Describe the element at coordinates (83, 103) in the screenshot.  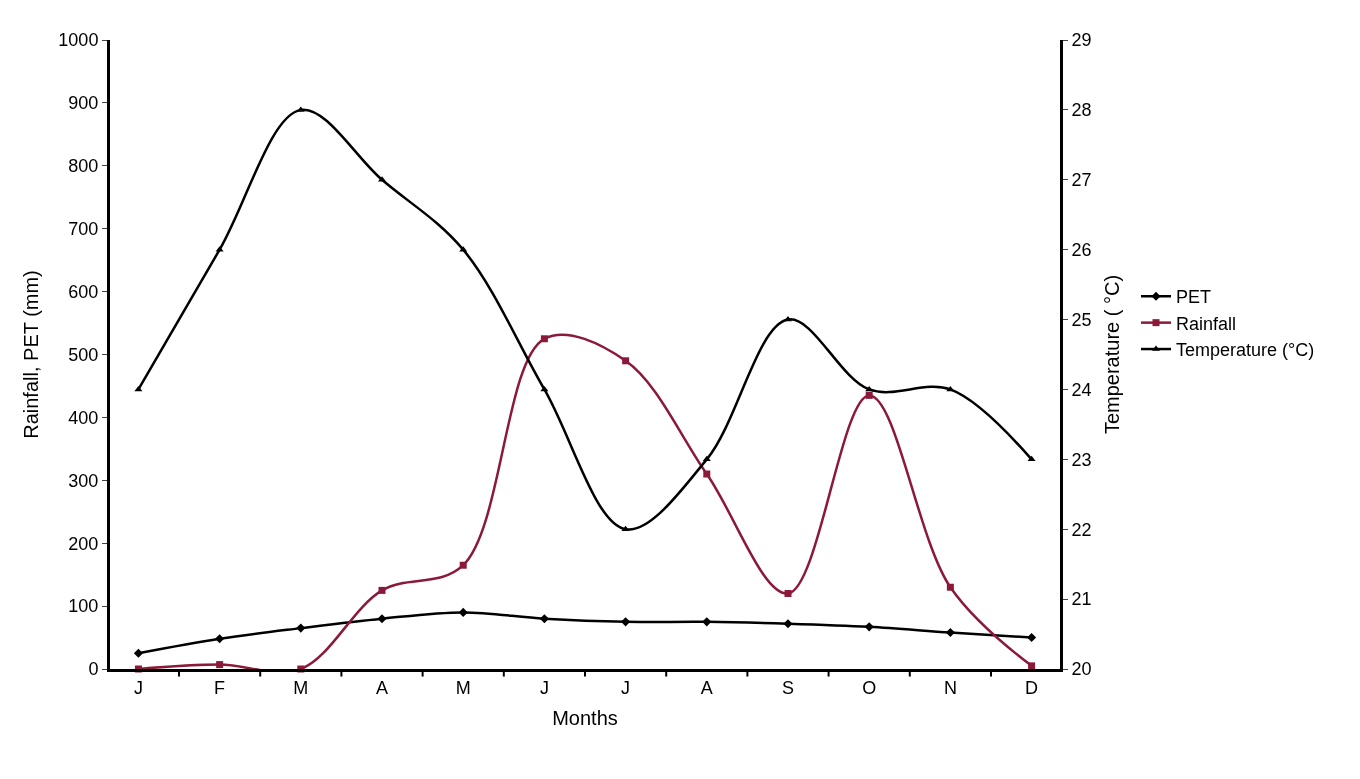
I see `y-tick-label: 900` at that location.